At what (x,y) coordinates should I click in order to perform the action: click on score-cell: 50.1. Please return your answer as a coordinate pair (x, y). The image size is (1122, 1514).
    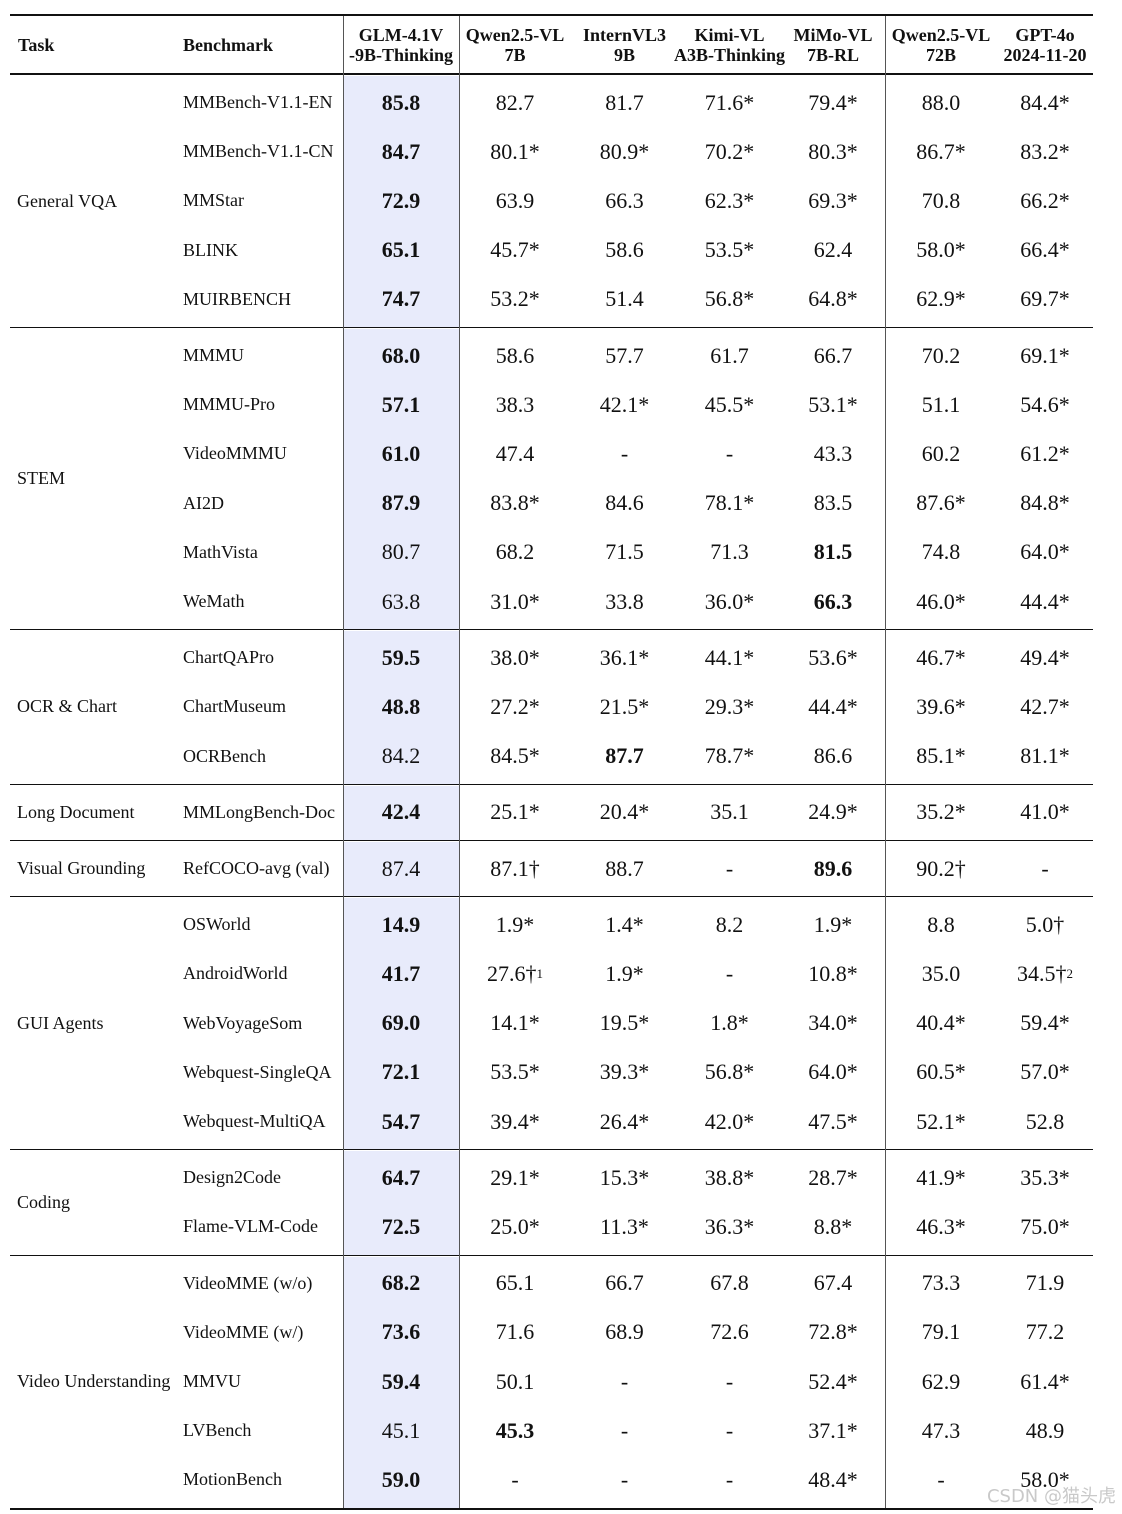
    Looking at the image, I should click on (515, 1381).